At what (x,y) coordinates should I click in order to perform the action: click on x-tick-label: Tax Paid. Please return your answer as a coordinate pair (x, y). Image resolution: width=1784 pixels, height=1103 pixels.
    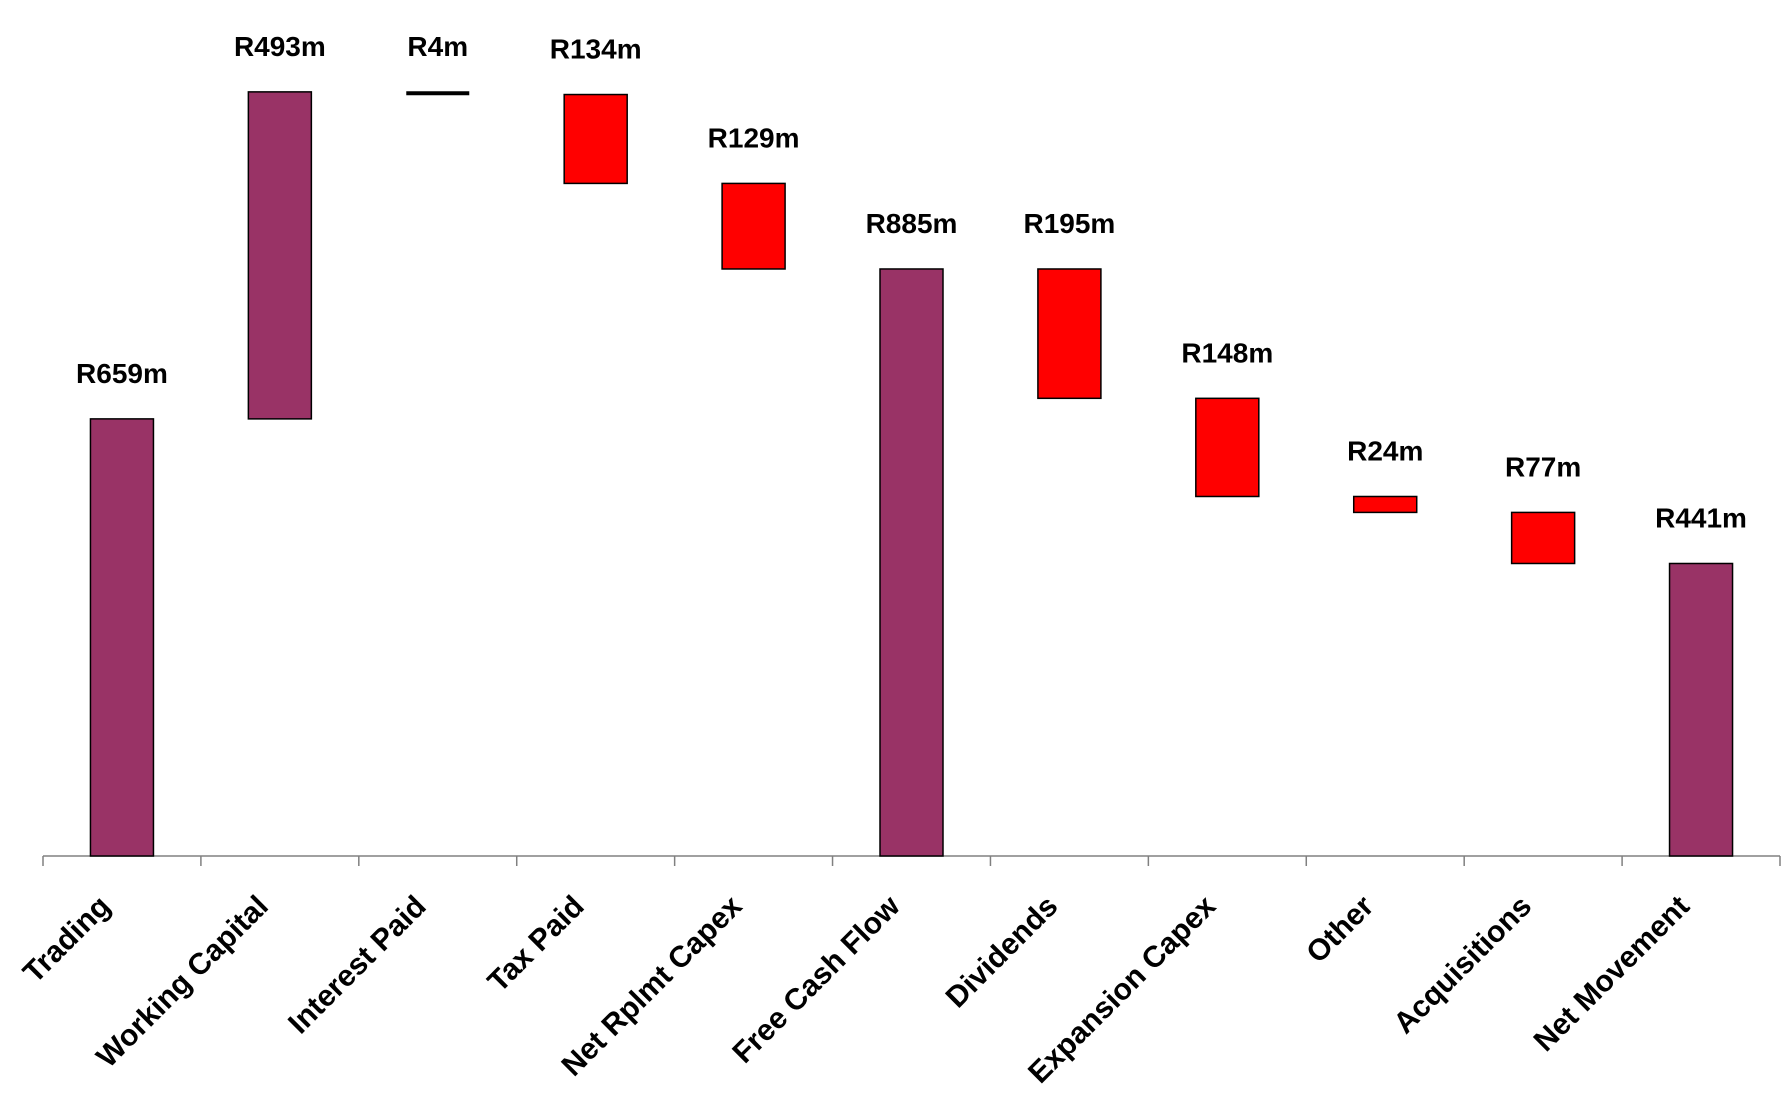
    Looking at the image, I should click on (536, 944).